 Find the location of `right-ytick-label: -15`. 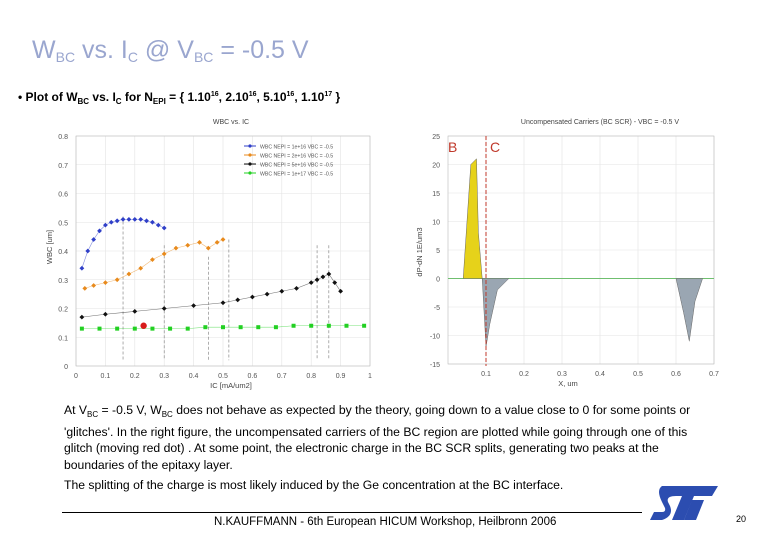

right-ytick-label: -15 is located at coordinates (435, 365).